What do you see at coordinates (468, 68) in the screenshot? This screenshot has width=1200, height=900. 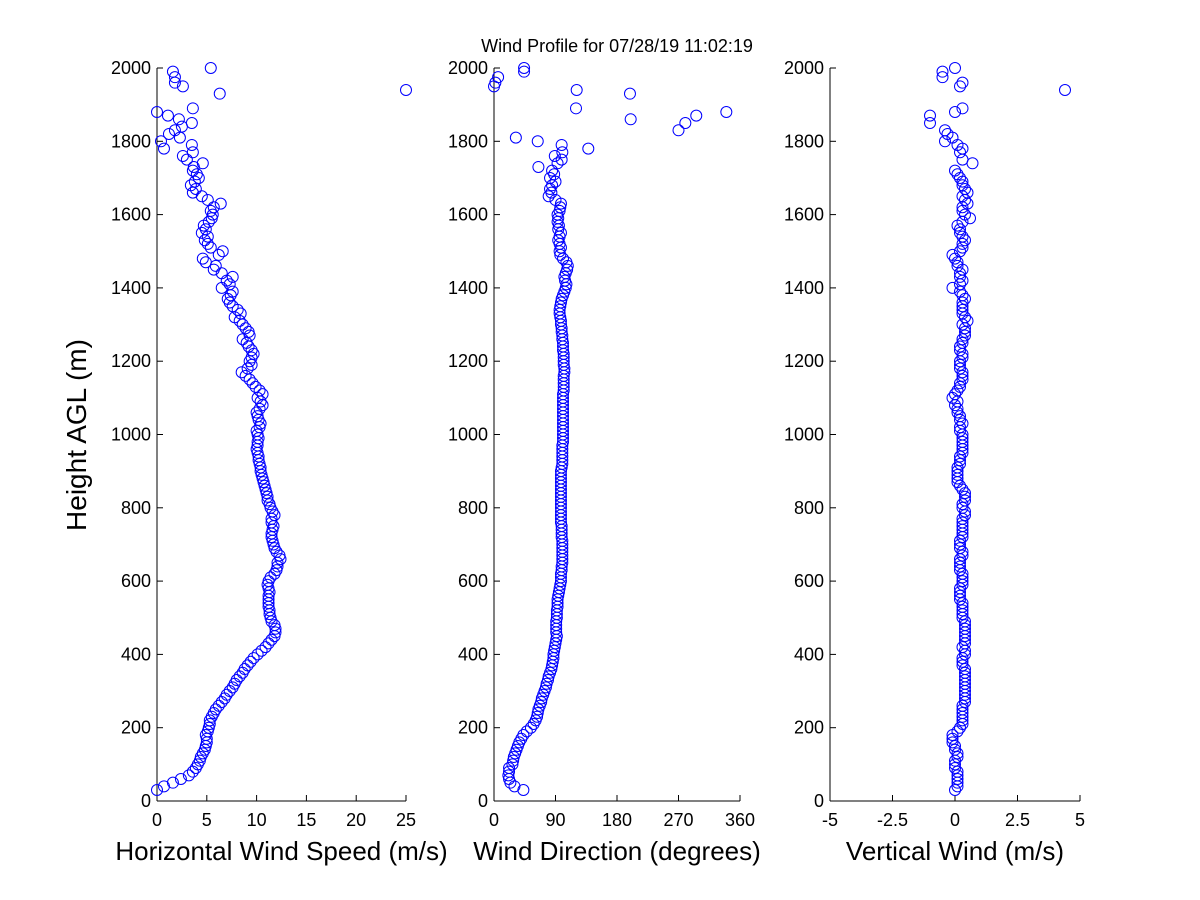 I see `direction-y-tick-label: 2000` at bounding box center [468, 68].